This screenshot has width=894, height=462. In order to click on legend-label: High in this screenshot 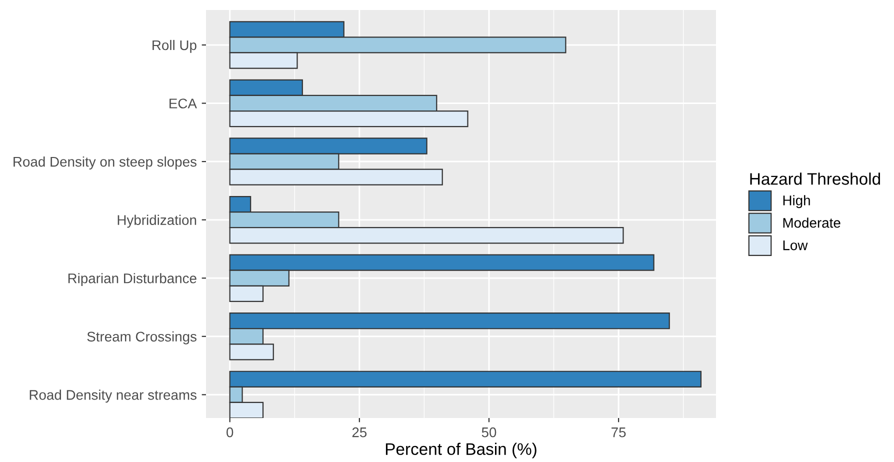, I will do `click(796, 201)`.